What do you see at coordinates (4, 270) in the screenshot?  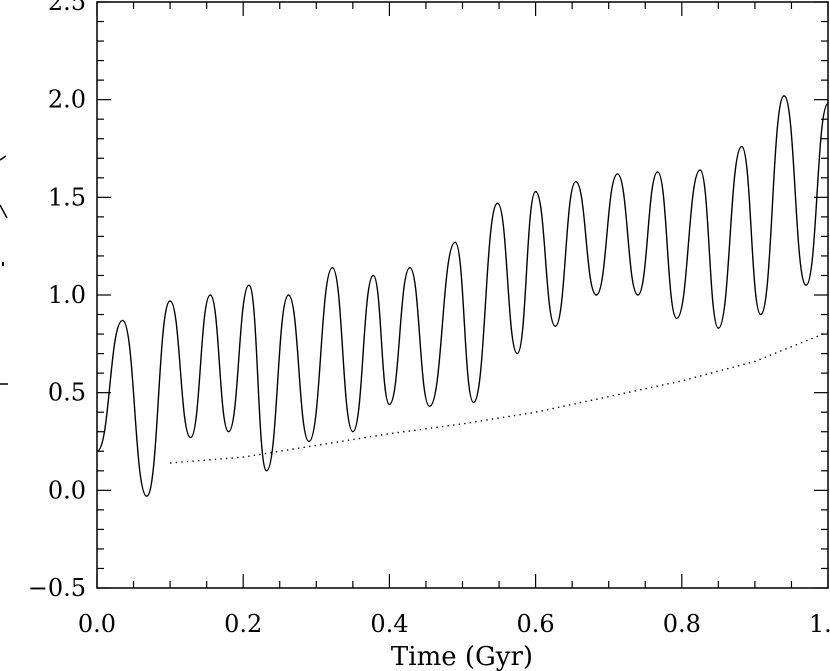 I see `y-axis-title-fragment` at bounding box center [4, 270].